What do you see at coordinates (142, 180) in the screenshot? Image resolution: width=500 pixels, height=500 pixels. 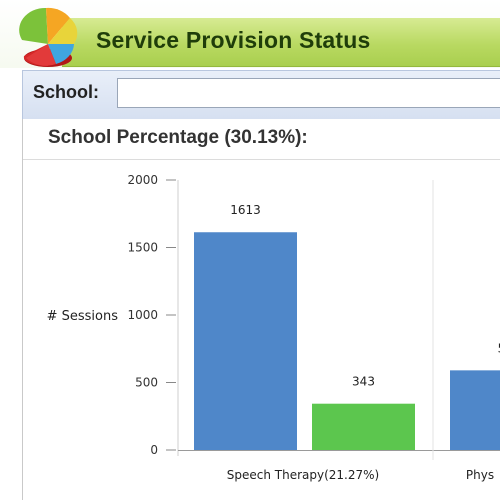 I see `y-tick-label: 2000` at bounding box center [142, 180].